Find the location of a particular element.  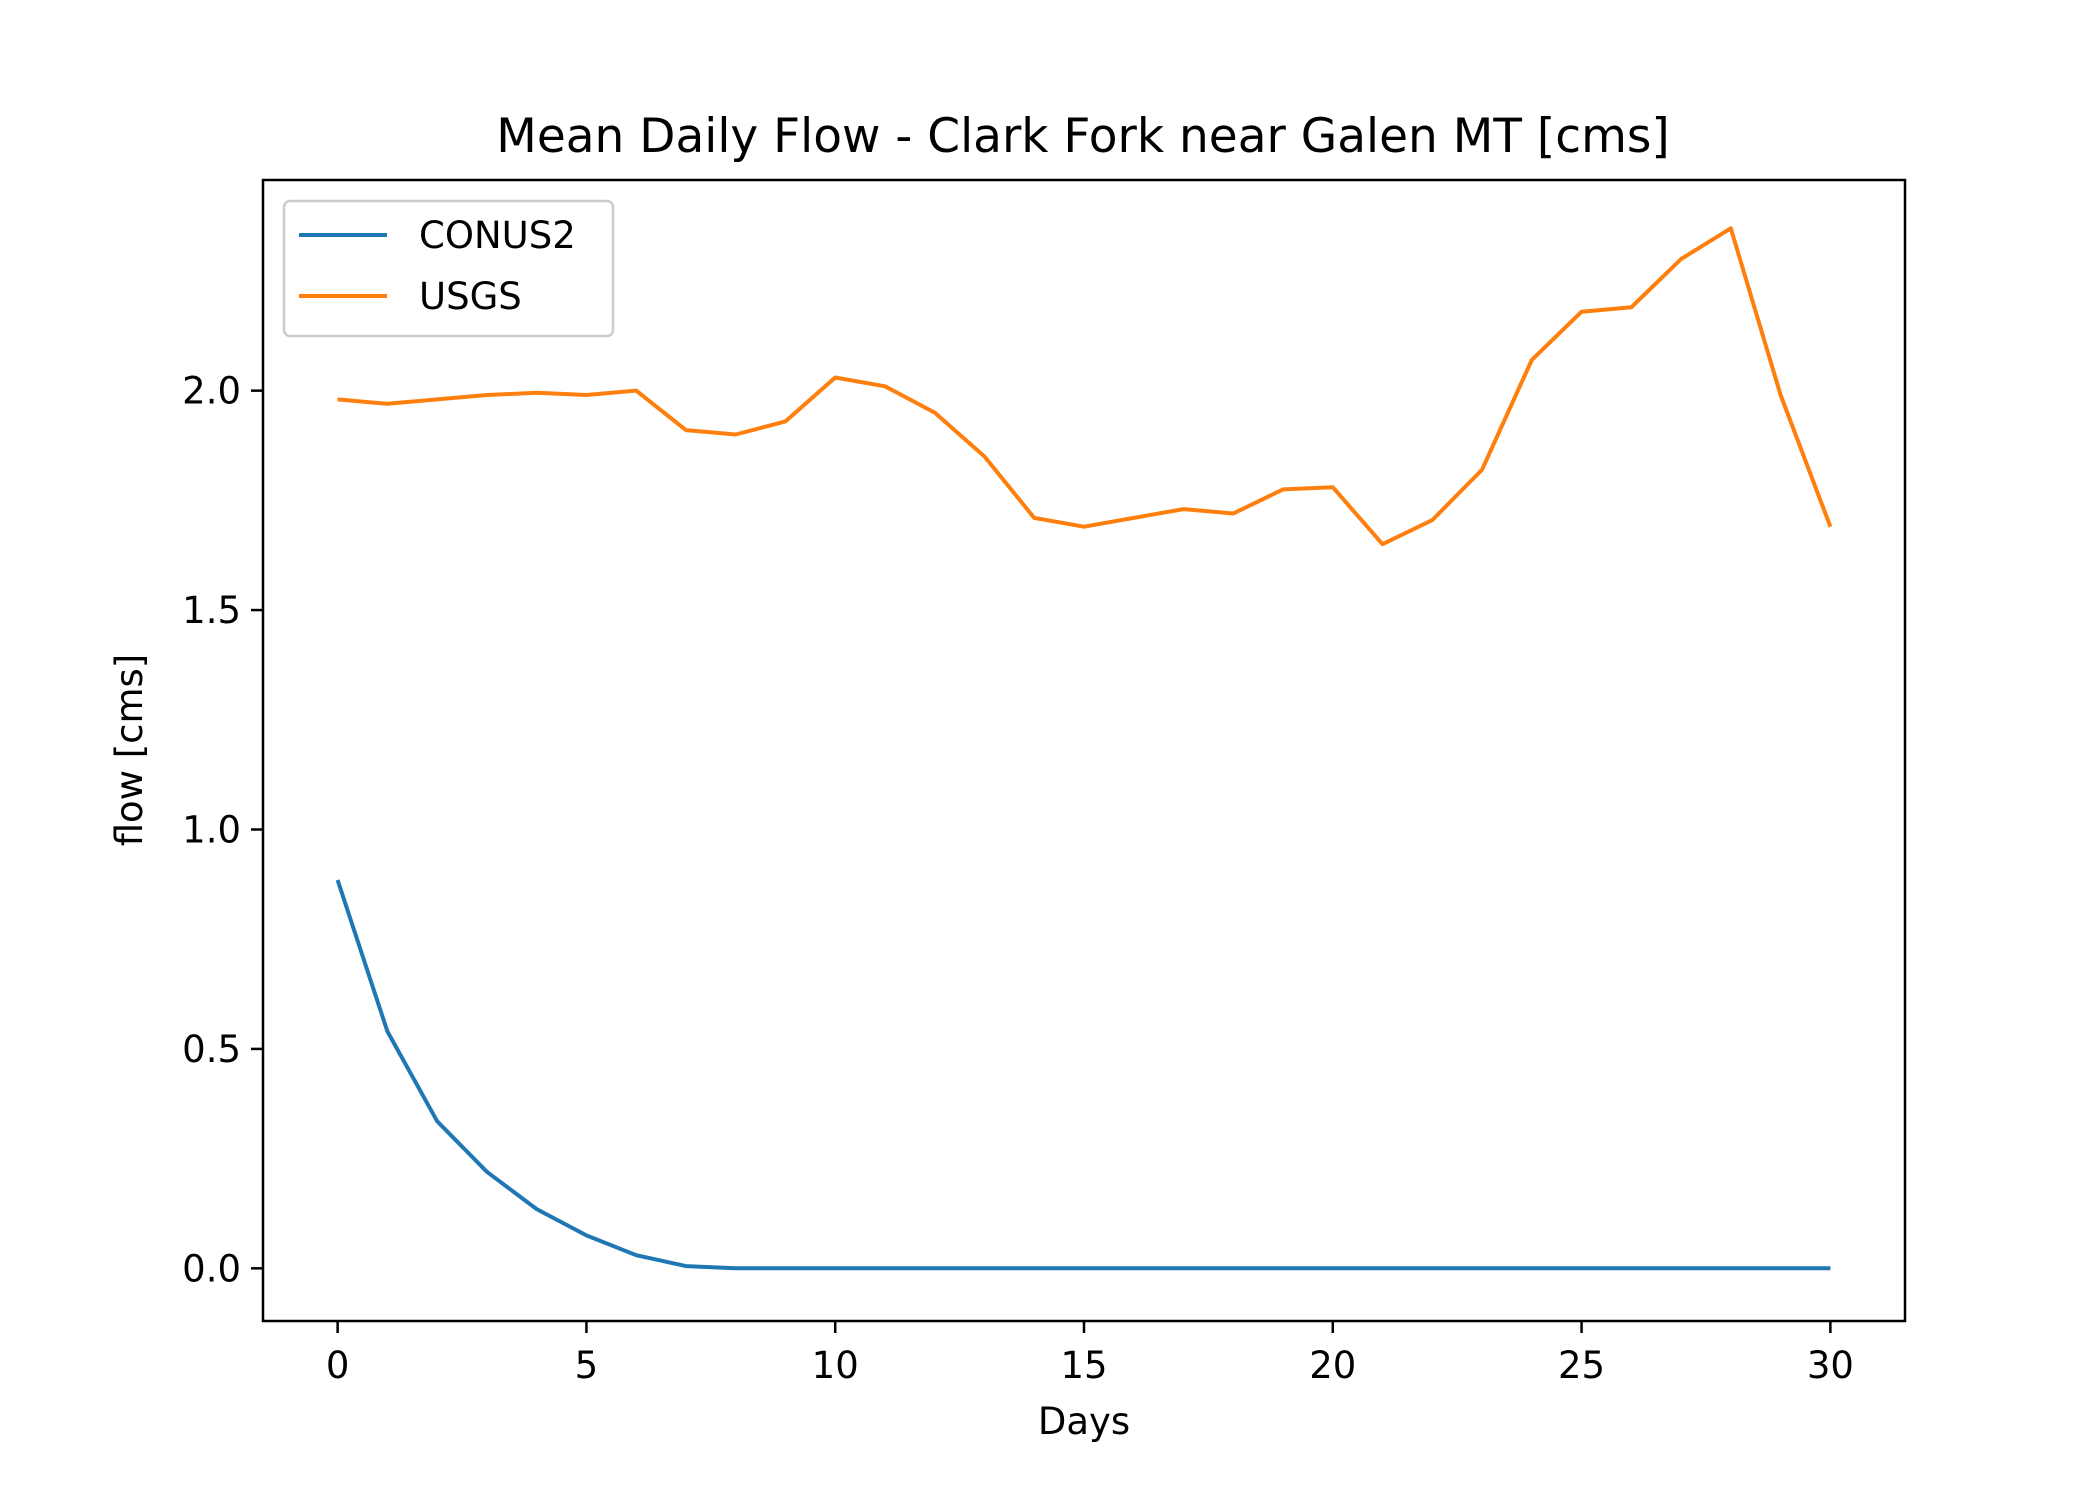

x-tick-label: 10 is located at coordinates (835, 1365).